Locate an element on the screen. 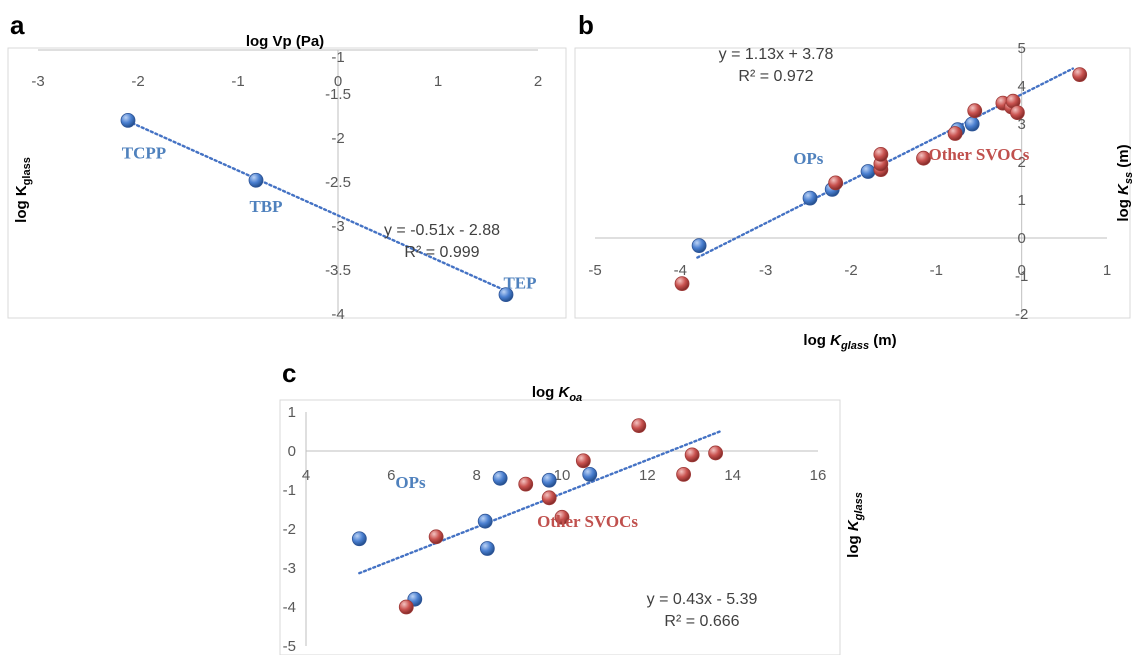  y-tick-label: 1 is located at coordinates (292, 412).